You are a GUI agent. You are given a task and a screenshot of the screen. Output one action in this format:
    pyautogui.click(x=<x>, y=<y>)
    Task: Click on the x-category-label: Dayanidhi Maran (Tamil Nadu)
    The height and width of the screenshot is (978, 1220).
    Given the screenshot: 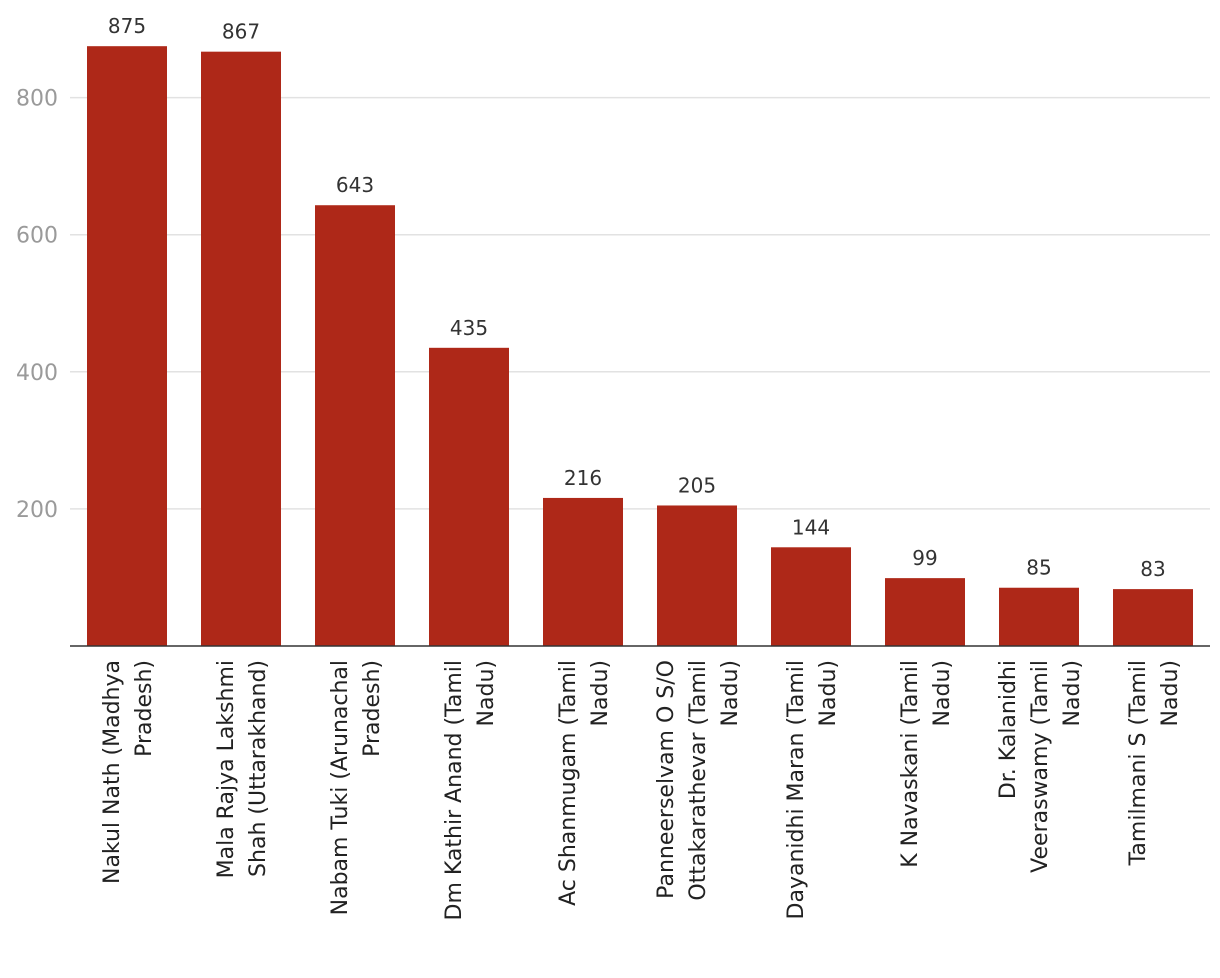 What is the action you would take?
    pyautogui.click(x=812, y=789)
    